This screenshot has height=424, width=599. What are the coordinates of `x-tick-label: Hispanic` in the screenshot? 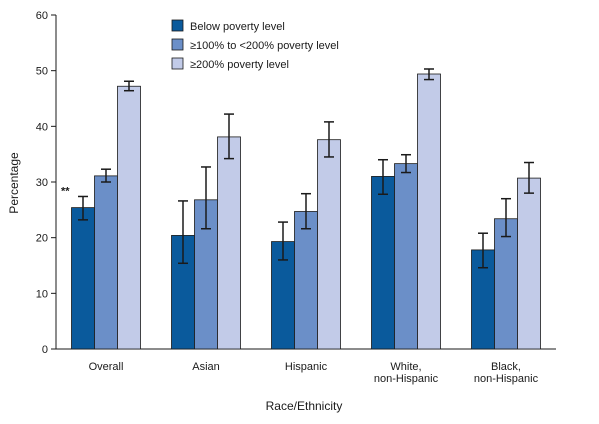 It's located at (306, 367).